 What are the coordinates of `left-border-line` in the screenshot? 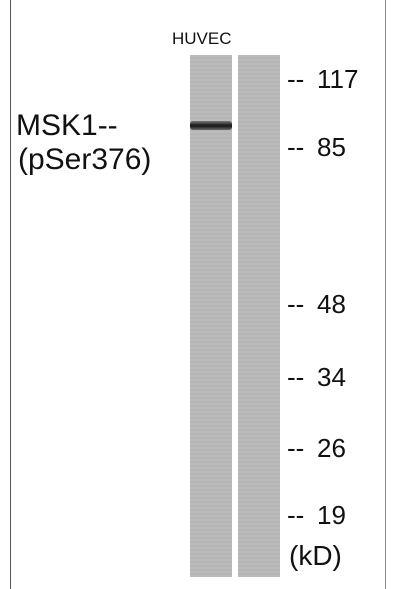 It's located at (10, 294).